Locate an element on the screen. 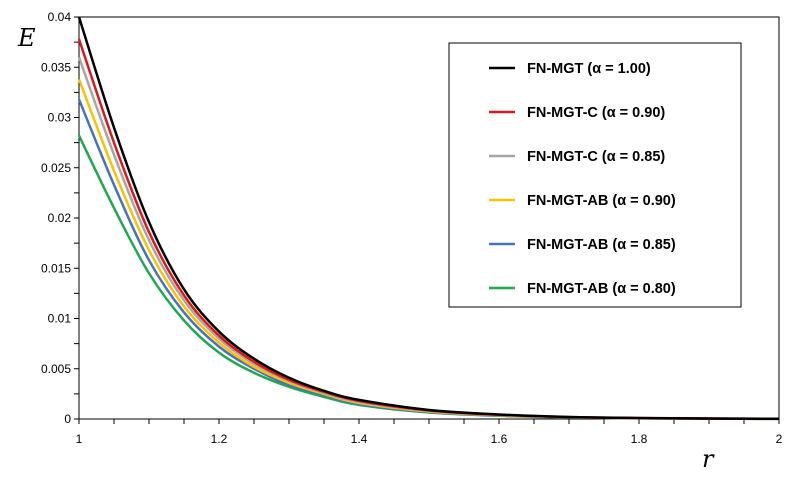  y-axis-title: E is located at coordinates (26, 38).